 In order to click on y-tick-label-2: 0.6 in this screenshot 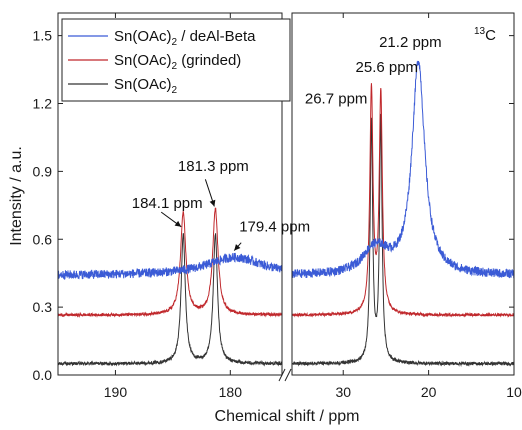, I will do `click(43, 239)`.